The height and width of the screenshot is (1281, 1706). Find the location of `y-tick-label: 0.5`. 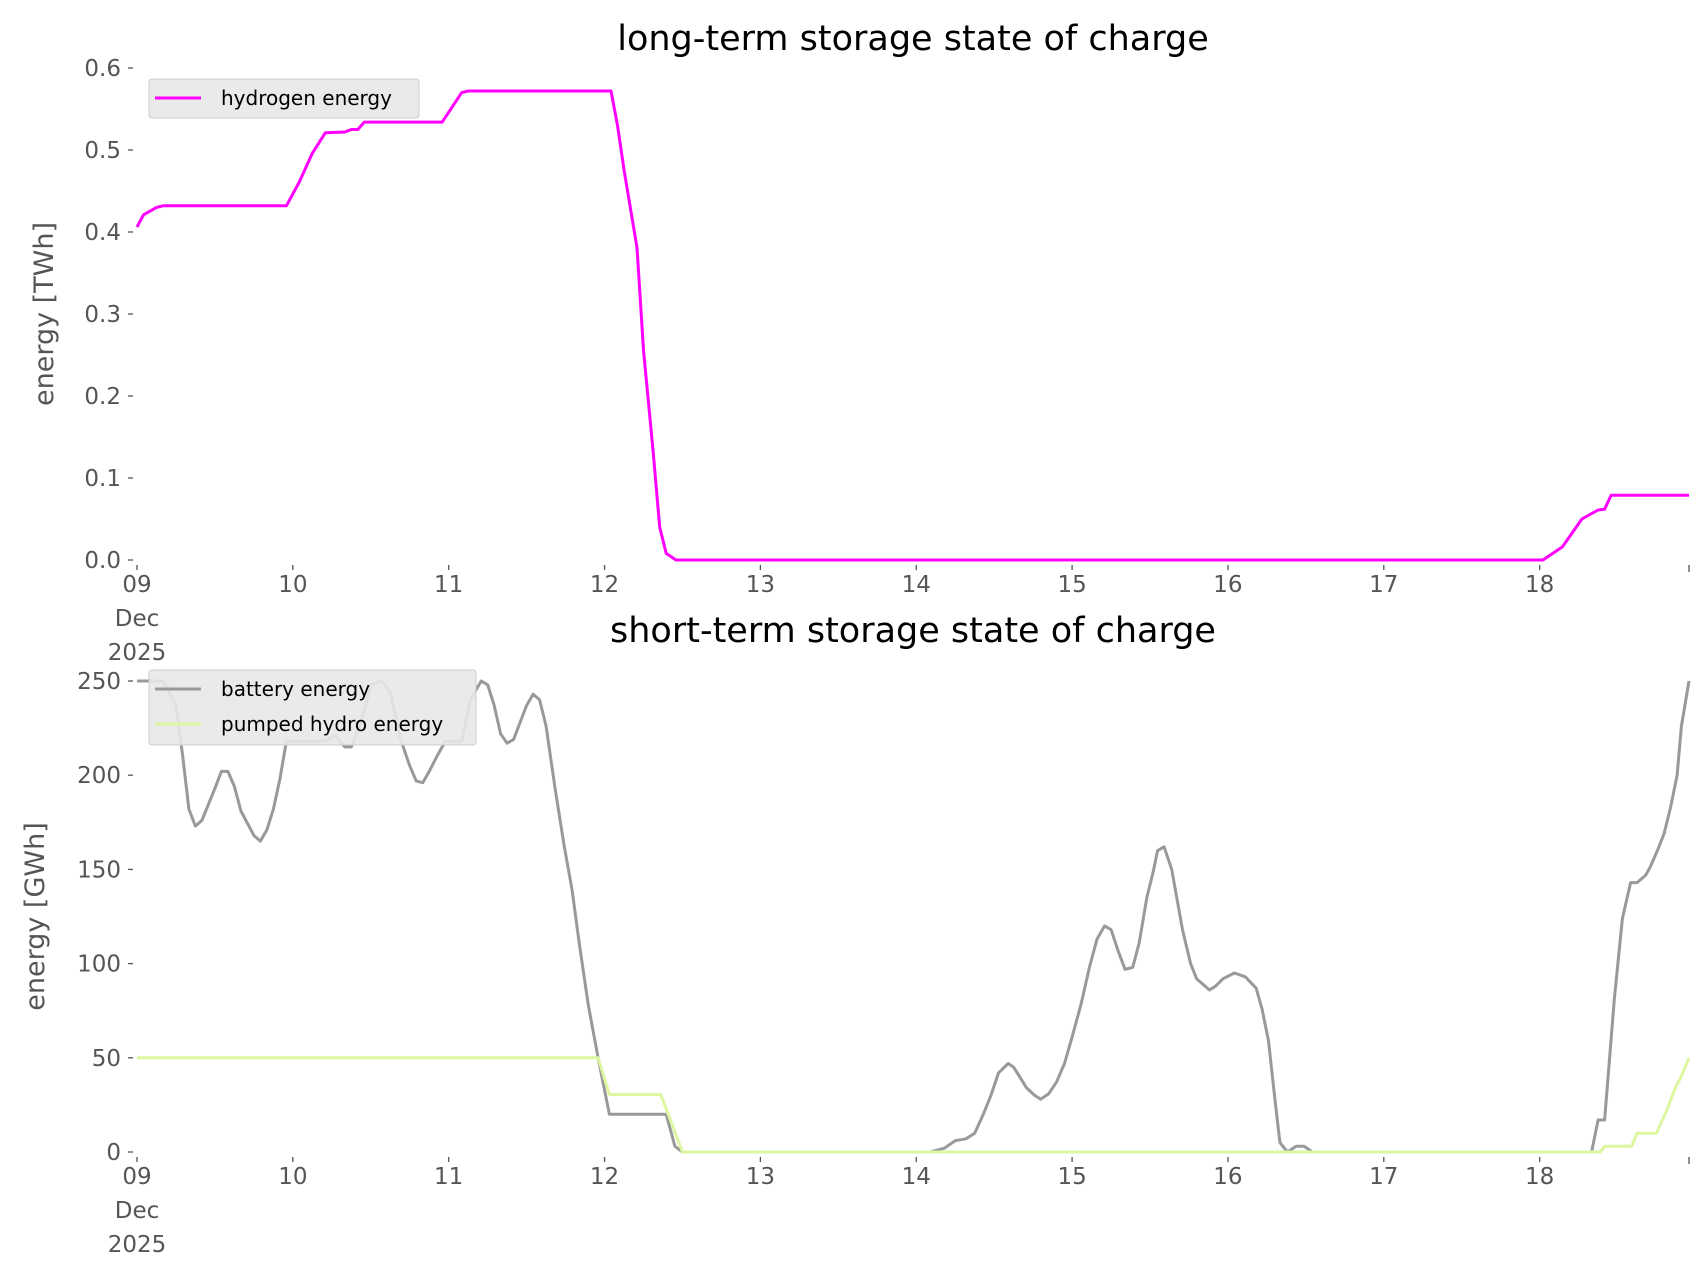

y-tick-label: 0.5 is located at coordinates (102, 151).